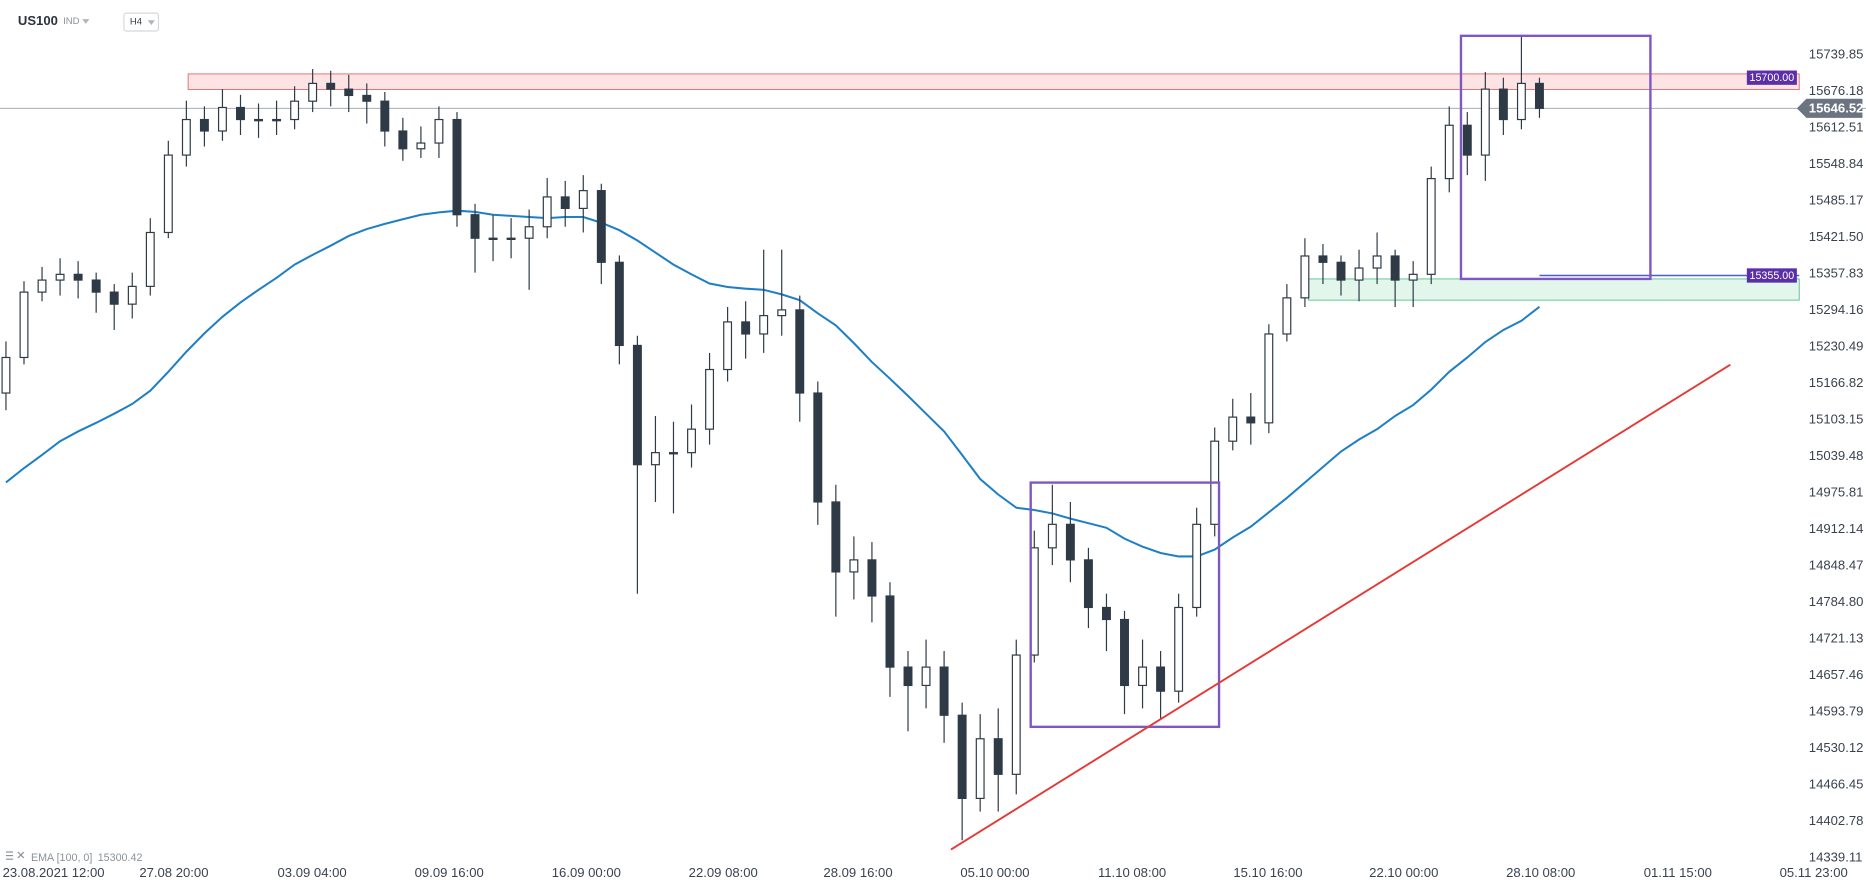 This screenshot has height=889, width=1866. Describe the element at coordinates (1836, 418) in the screenshot. I see `y-tick-label: 15103.15` at that location.